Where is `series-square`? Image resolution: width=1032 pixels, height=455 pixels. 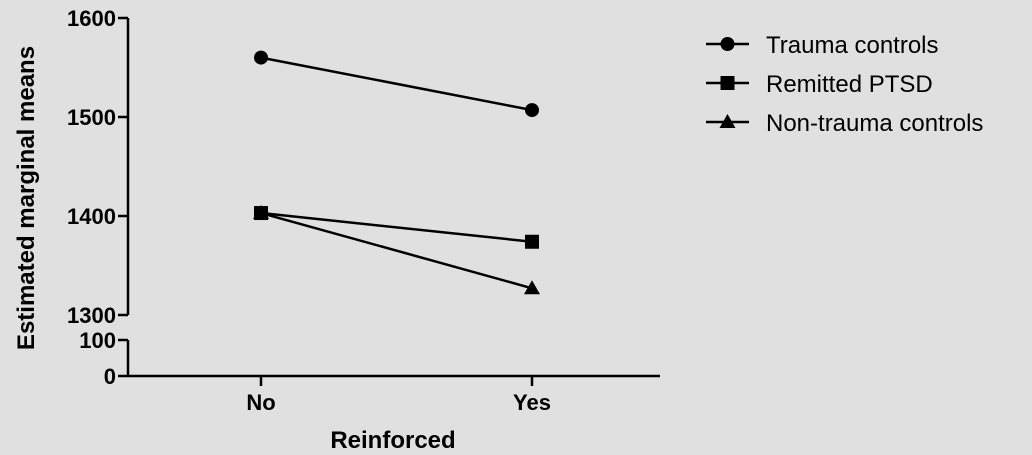
series-square is located at coordinates (396, 227).